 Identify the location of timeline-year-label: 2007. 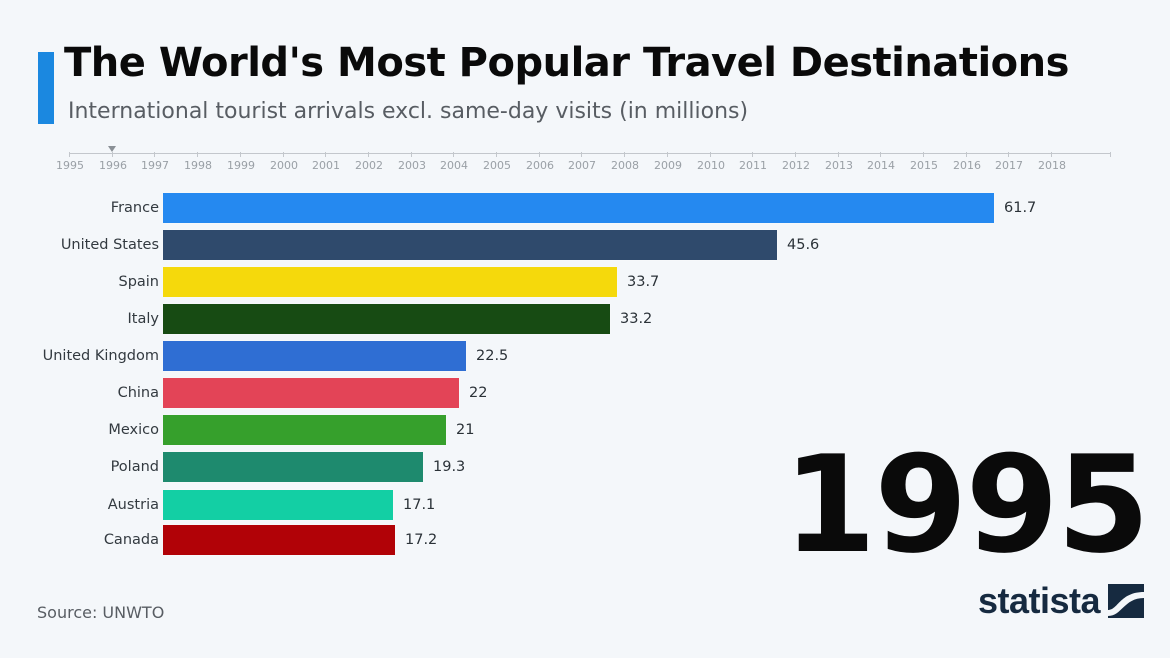
(582, 165).